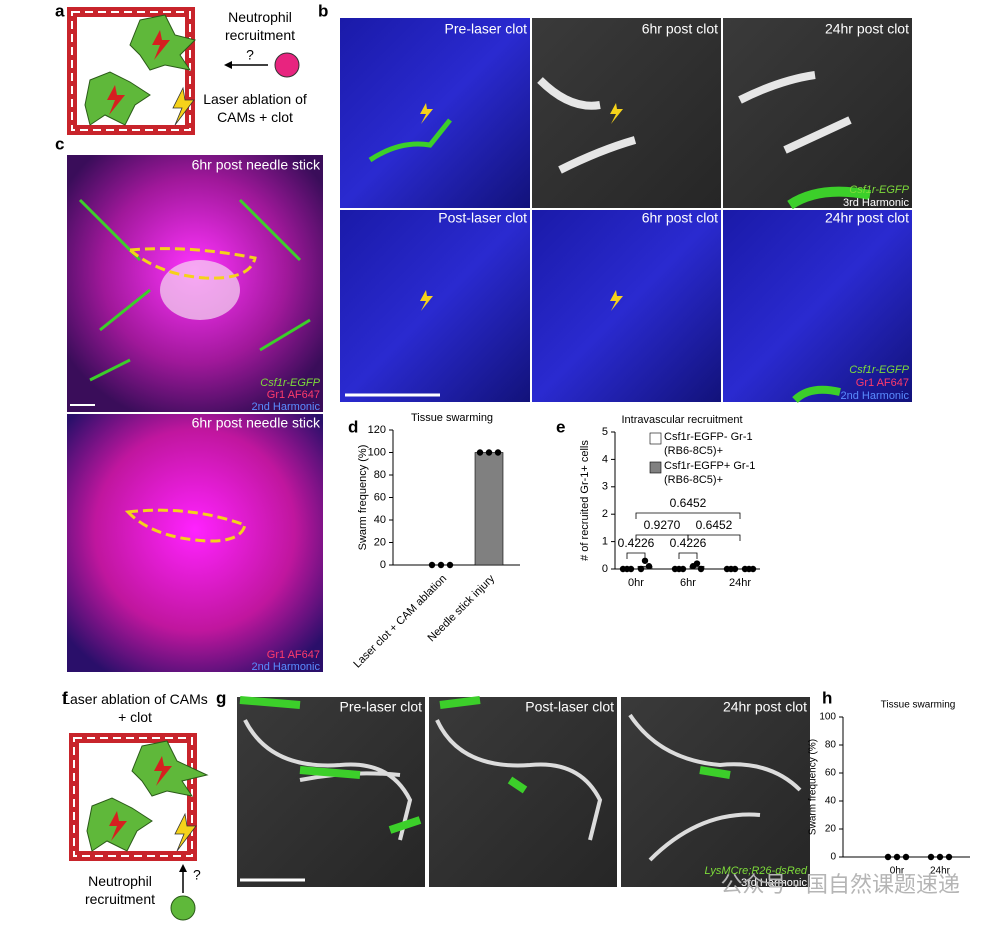  What do you see at coordinates (452, 418) in the screenshot?
I see `chart-title: Tissue swarming` at bounding box center [452, 418].